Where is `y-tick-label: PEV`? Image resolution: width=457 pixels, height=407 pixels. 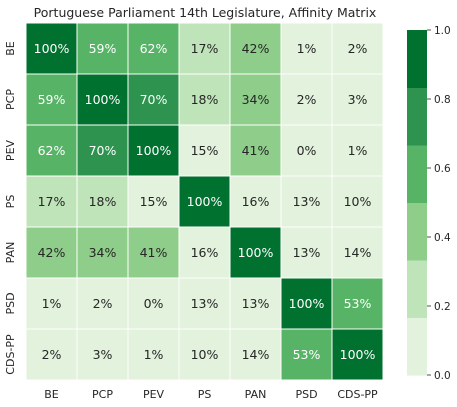 y-tick-label: PEV is located at coordinates (10, 150).